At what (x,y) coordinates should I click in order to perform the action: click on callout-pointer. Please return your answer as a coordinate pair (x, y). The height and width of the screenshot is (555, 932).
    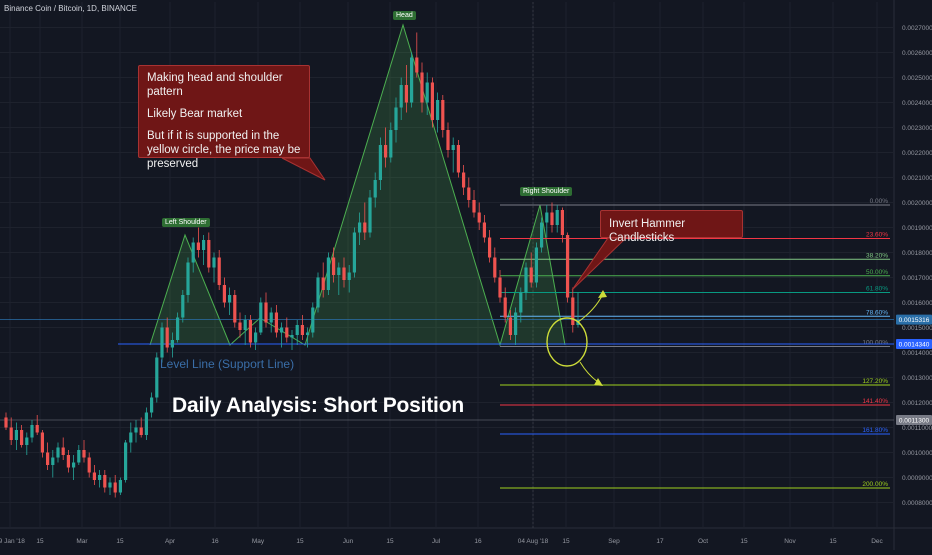
    Looking at the image, I should click on (599, 264).